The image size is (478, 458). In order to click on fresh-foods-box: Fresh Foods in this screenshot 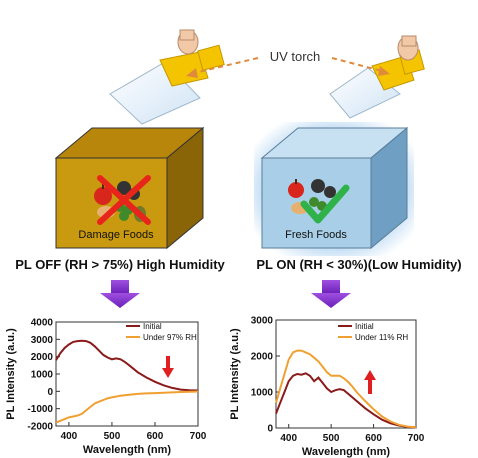, I will do `click(334, 189)`.